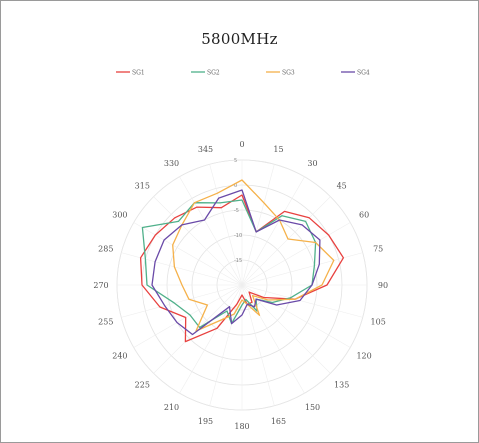 This screenshot has width=479, height=443. Describe the element at coordinates (119, 356) in the screenshot. I see `angle-label: 240` at that location.